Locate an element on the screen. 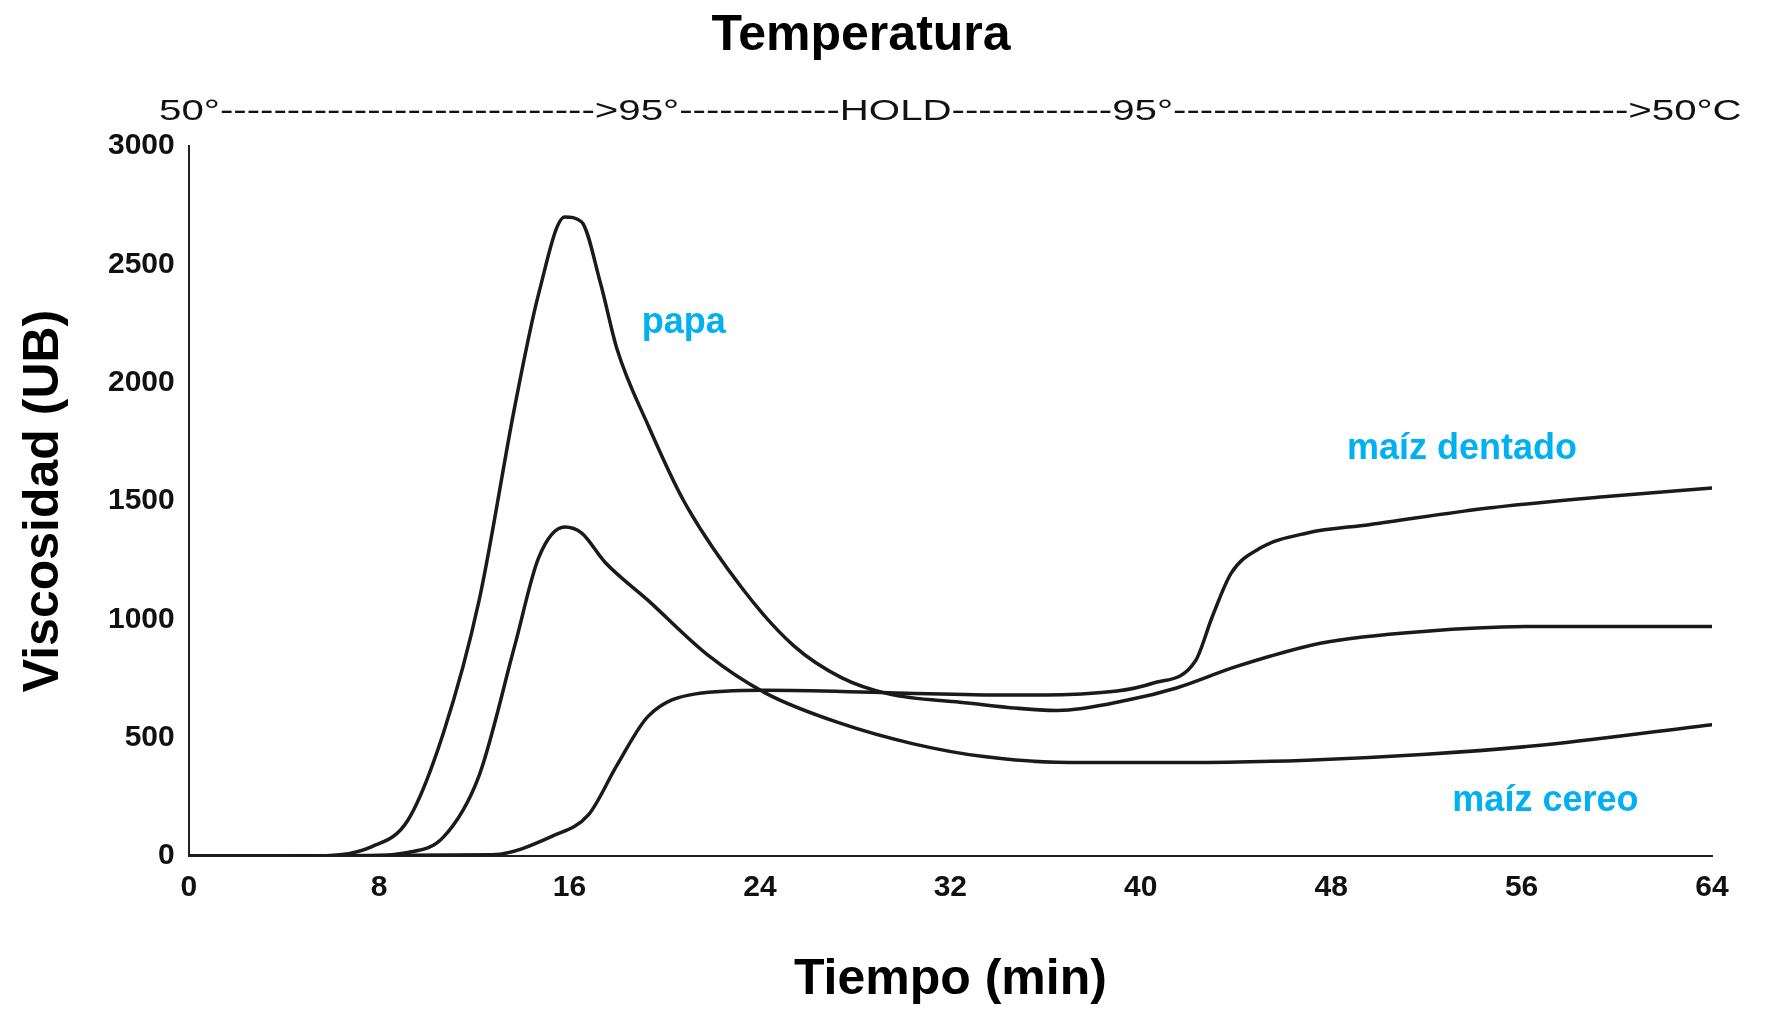 This screenshot has width=1772, height=1024. x-tick-label: 8 is located at coordinates (379, 886).